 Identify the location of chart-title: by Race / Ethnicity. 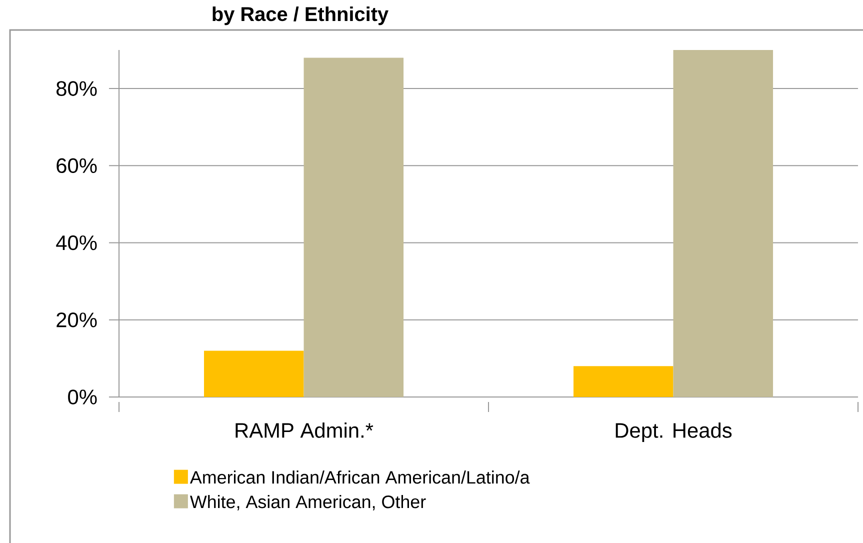
(300, 16).